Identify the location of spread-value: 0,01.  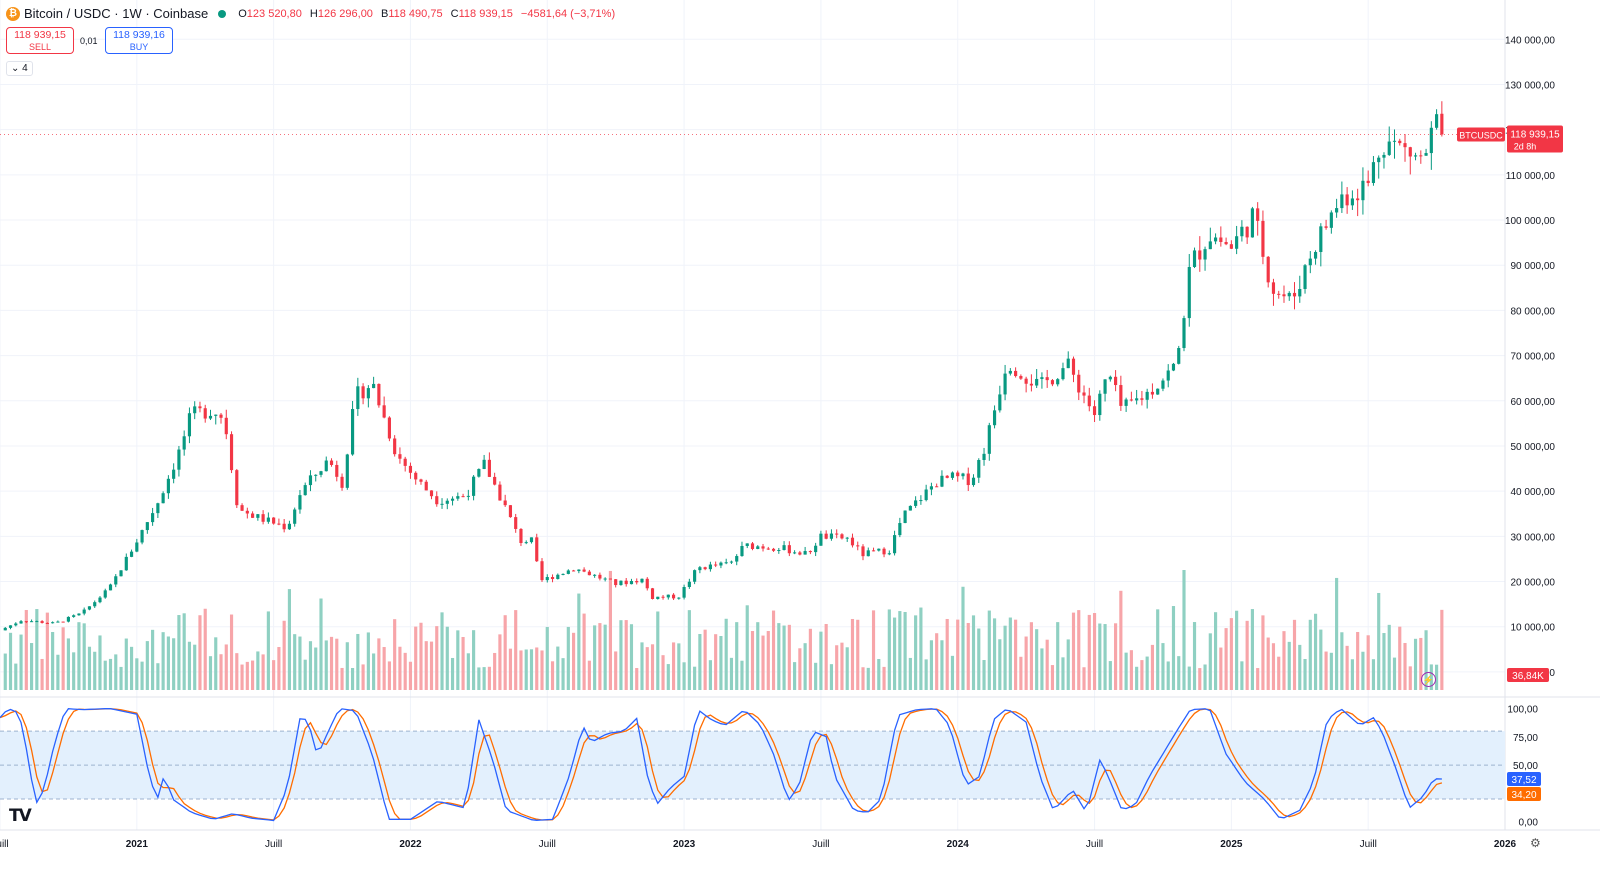
(89, 41).